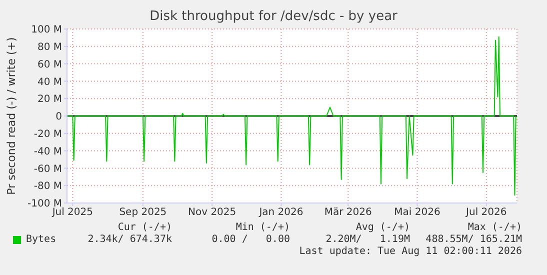 The height and width of the screenshot is (275, 547). I want to click on y-tick-label: 20 M, so click(49, 100).